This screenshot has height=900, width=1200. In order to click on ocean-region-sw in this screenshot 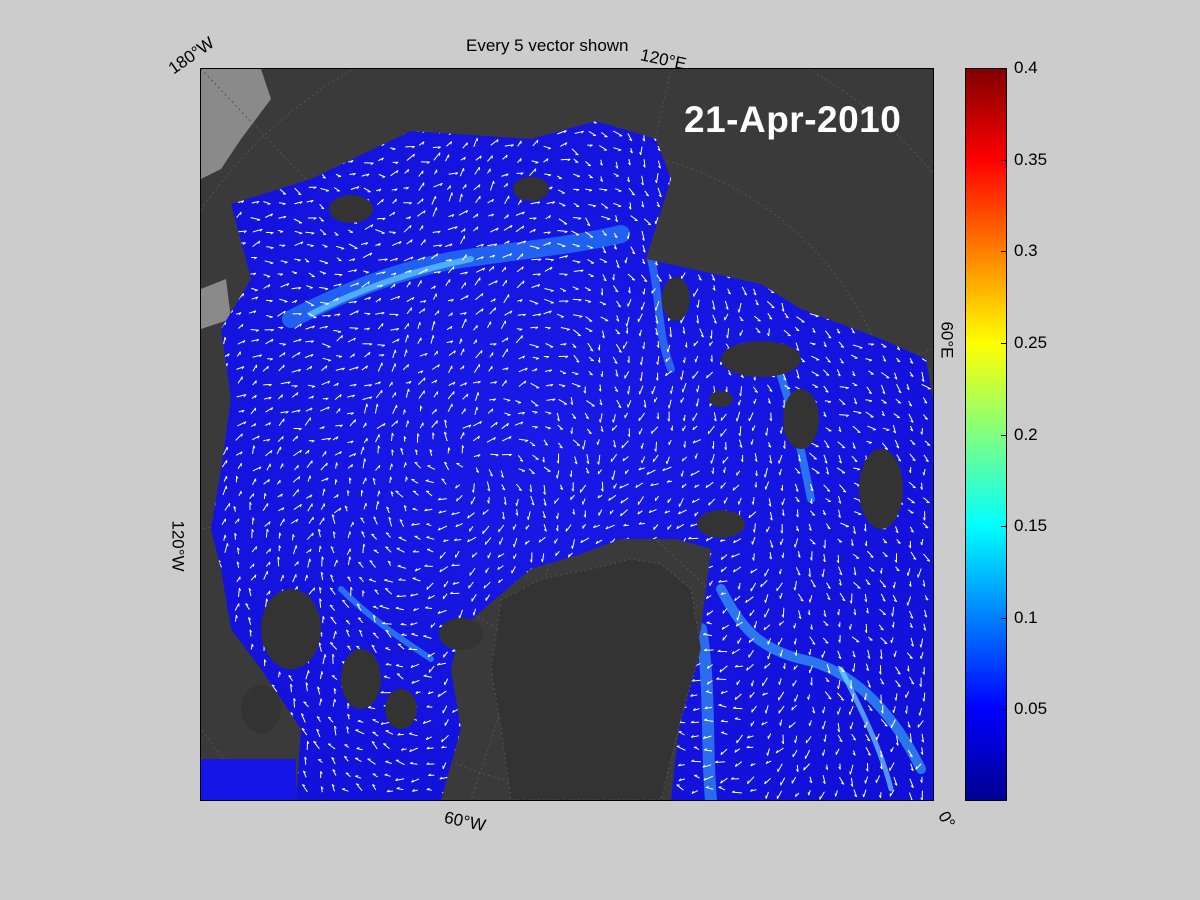, I will do `click(248, 779)`.